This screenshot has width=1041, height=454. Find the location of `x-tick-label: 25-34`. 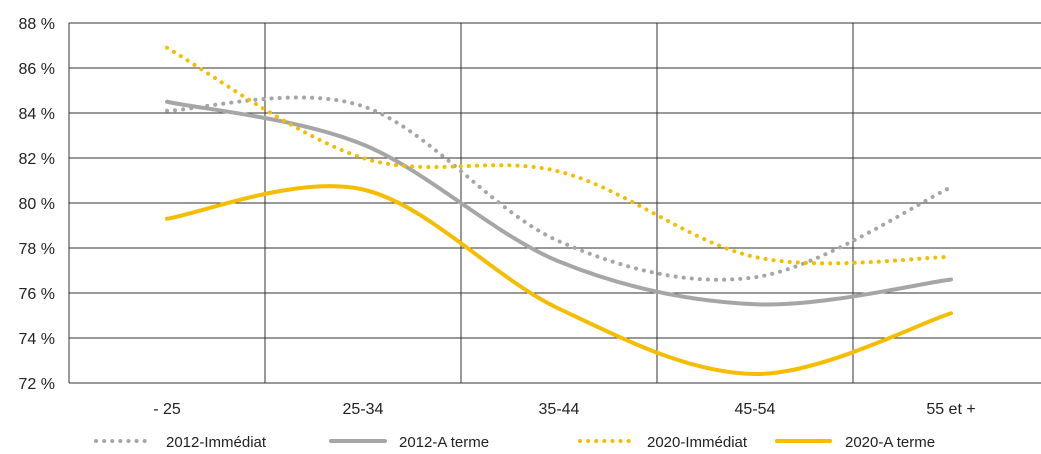

x-tick-label: 25-34 is located at coordinates (363, 409).